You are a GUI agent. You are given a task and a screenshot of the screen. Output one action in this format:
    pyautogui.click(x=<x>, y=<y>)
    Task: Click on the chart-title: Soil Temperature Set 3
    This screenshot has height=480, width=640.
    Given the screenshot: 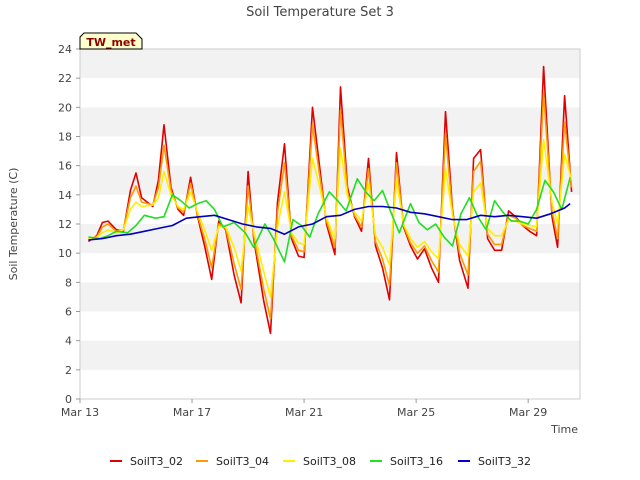 What is the action you would take?
    pyautogui.click(x=320, y=12)
    